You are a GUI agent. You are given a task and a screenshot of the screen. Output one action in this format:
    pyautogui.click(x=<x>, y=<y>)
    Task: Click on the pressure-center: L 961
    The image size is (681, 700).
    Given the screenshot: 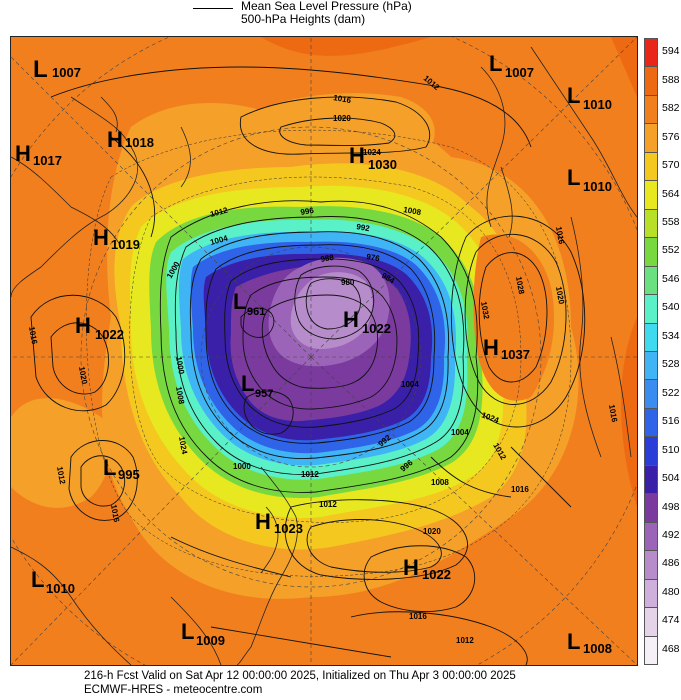 What is the action you would take?
    pyautogui.click(x=249, y=303)
    